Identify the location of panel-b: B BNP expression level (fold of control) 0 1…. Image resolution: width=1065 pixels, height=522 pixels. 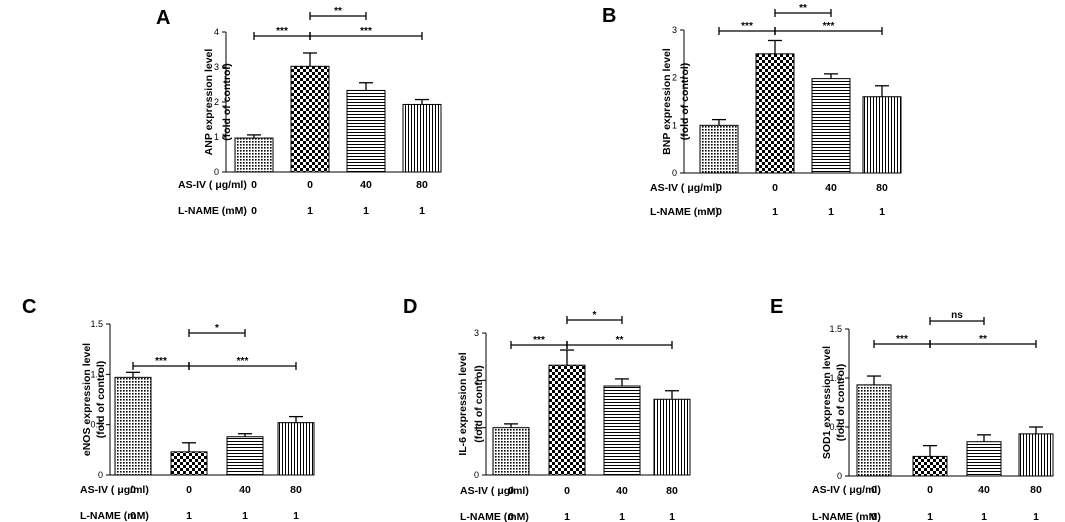
(752, 110).